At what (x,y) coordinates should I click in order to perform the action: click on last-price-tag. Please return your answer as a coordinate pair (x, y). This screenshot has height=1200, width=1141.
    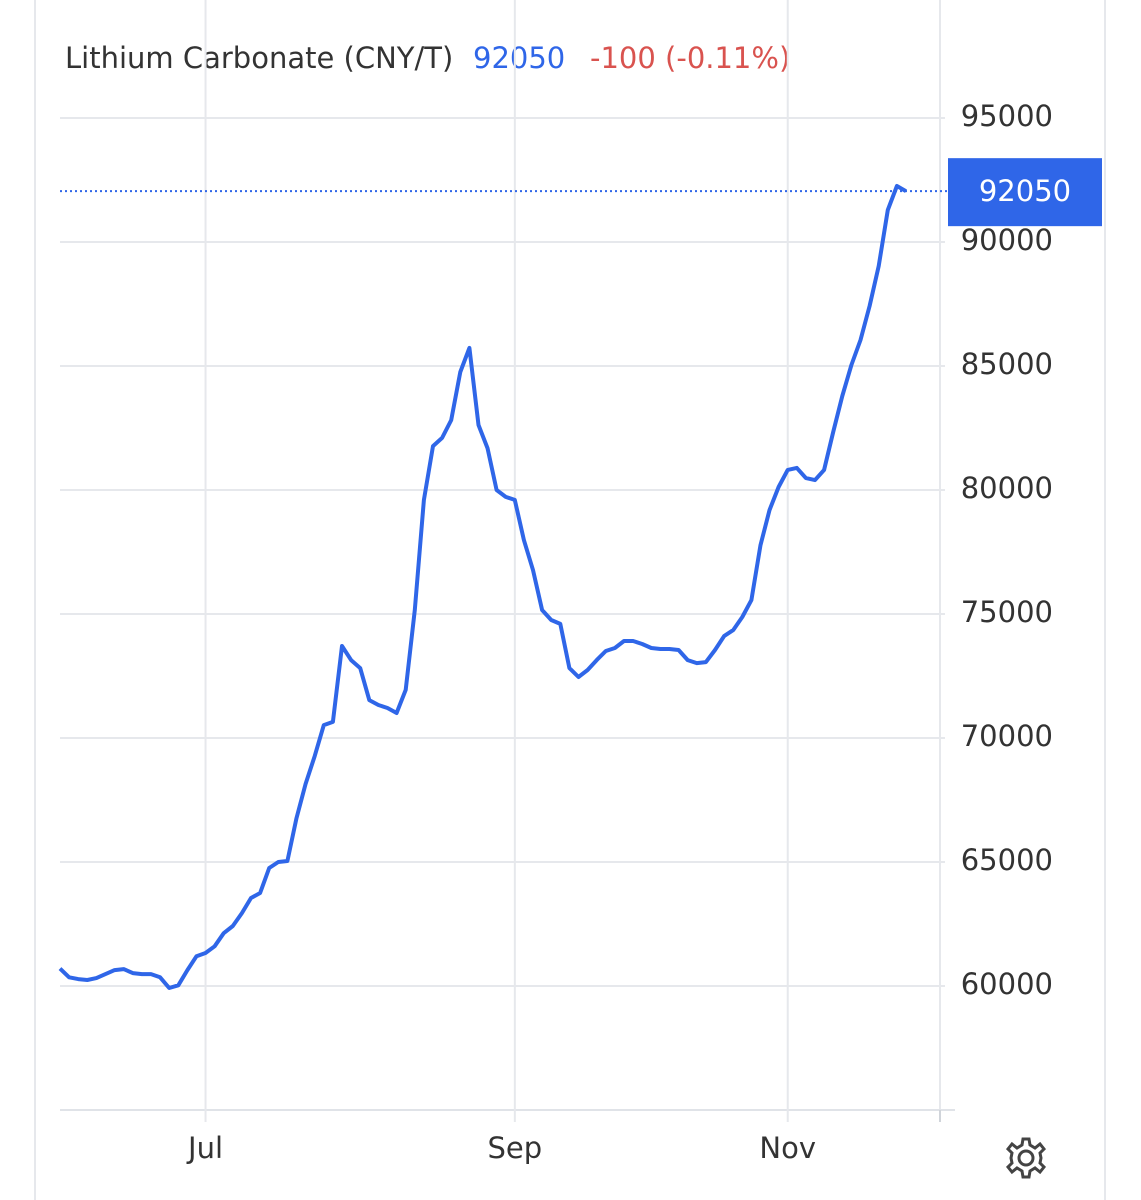
    Looking at the image, I should click on (1025, 192).